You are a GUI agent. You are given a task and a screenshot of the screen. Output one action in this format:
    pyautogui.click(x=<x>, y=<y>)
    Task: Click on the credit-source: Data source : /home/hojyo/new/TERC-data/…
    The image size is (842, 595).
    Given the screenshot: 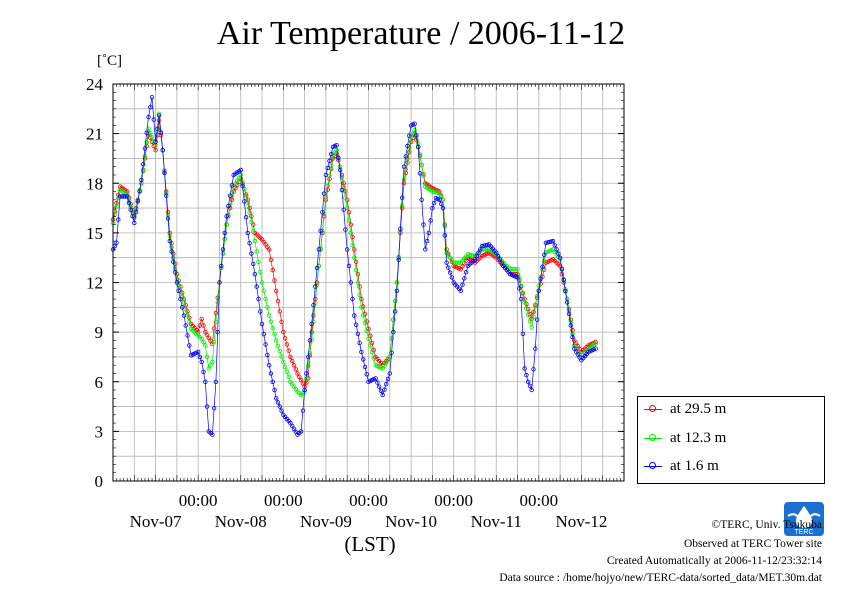 What is the action you would take?
    pyautogui.click(x=660, y=578)
    